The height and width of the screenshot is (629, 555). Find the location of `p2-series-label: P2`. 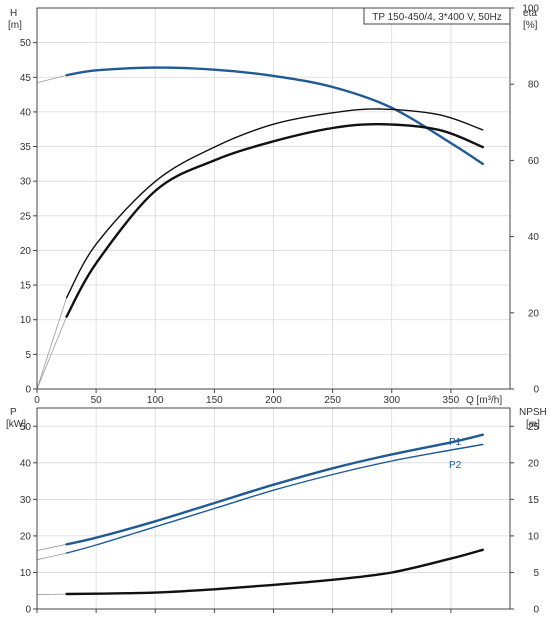

p2-series-label: P2 is located at coordinates (455, 465).